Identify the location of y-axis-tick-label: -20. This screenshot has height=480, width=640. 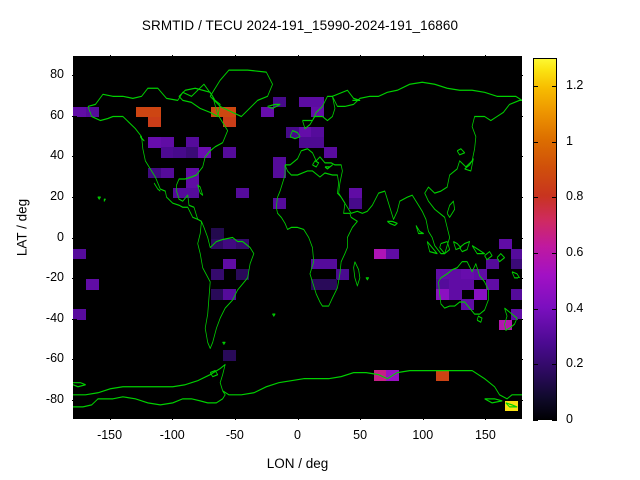
(54, 277).